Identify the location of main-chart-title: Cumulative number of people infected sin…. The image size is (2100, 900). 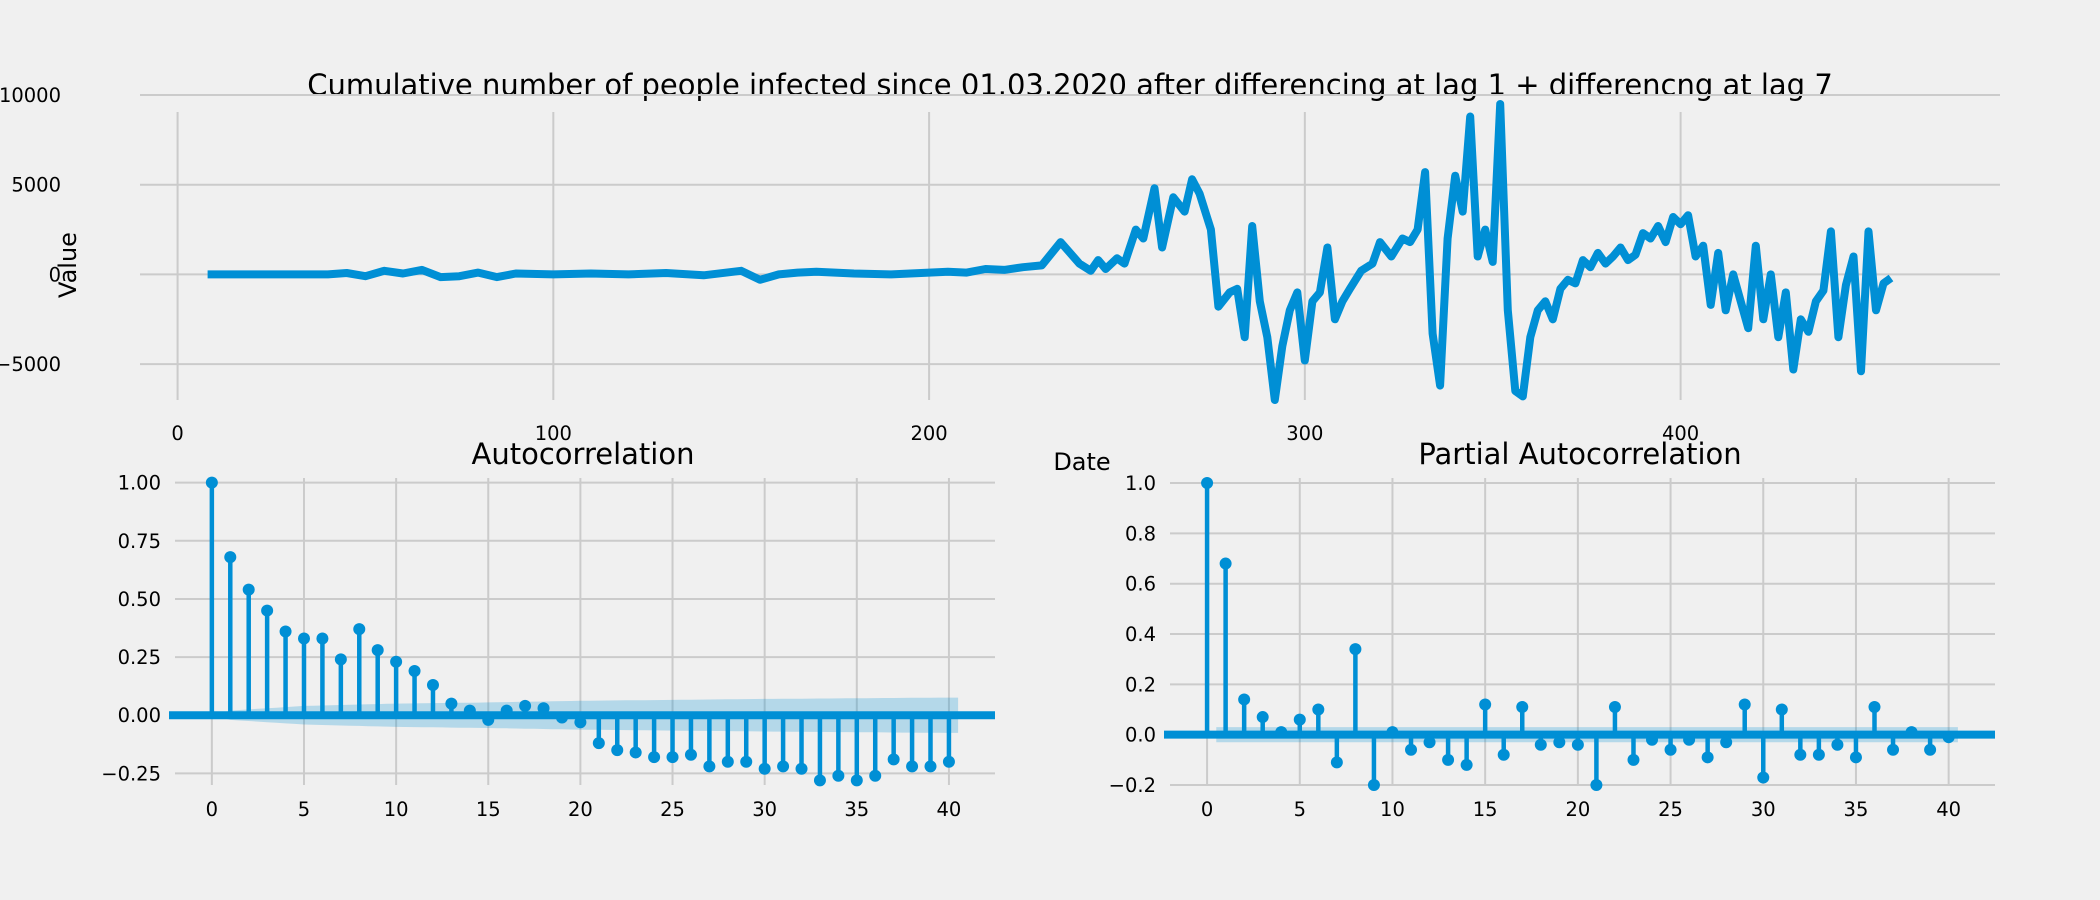
(1070, 85).